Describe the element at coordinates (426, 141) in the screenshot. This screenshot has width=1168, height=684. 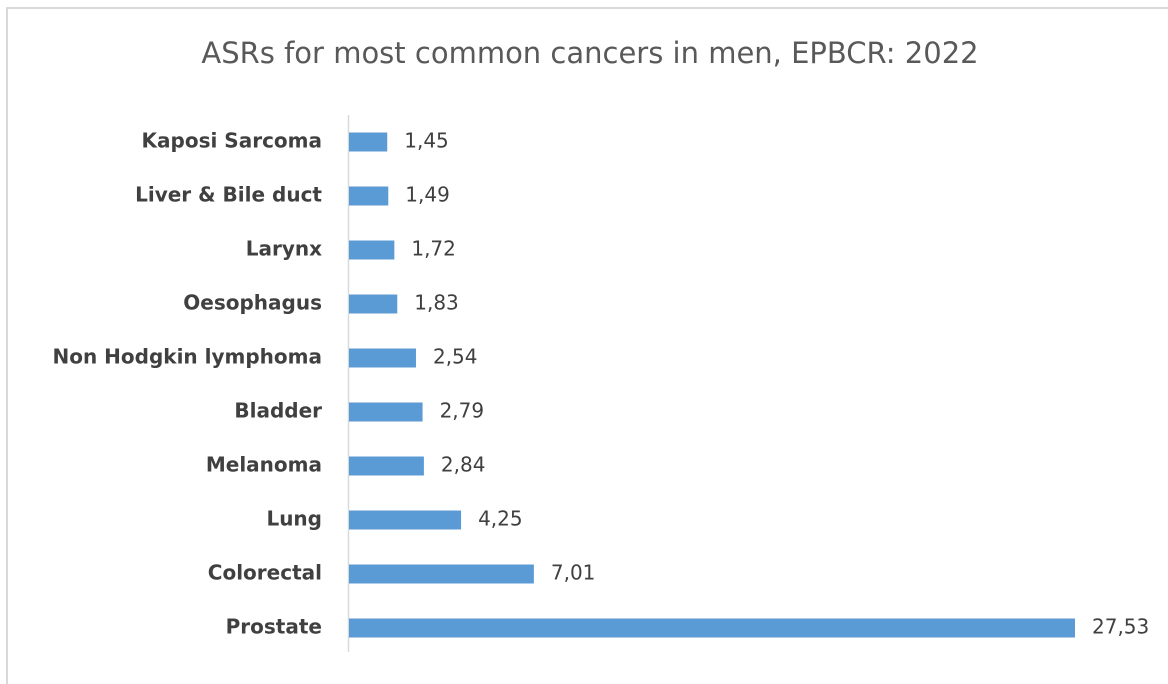
I see `data-label: 1,45` at that location.